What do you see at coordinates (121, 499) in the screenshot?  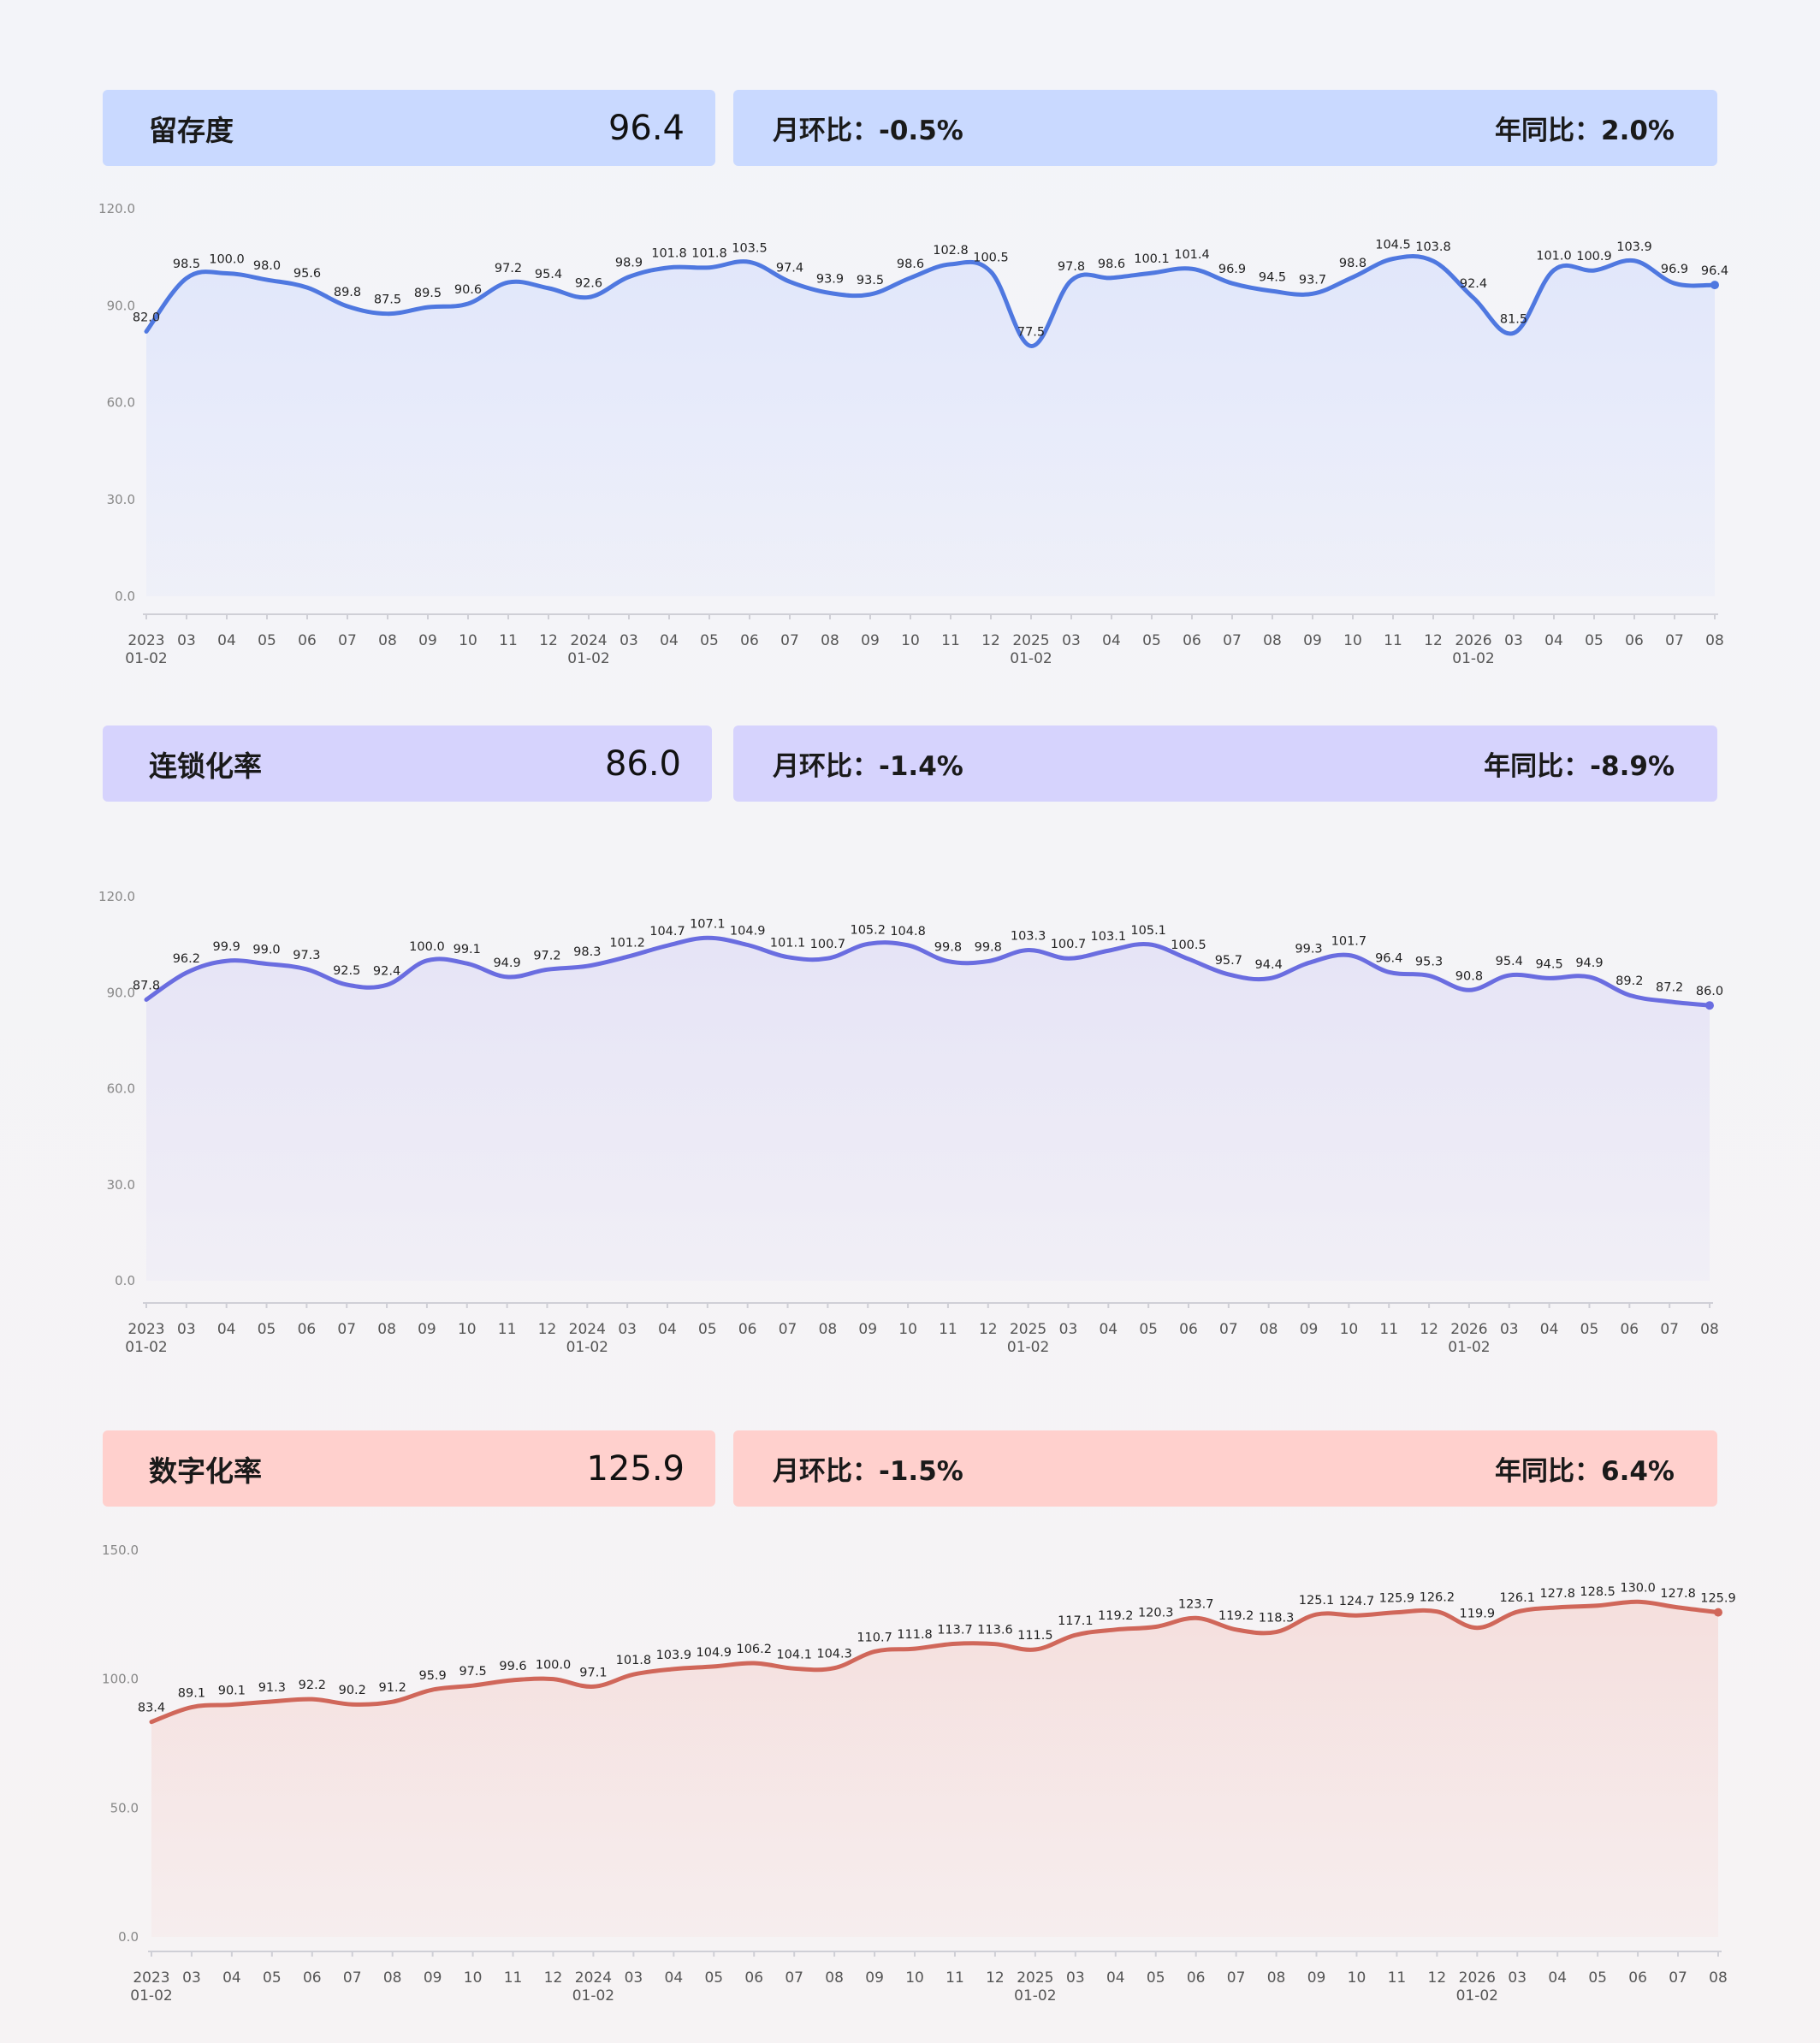 I see `y-tick-label: 30.0` at bounding box center [121, 499].